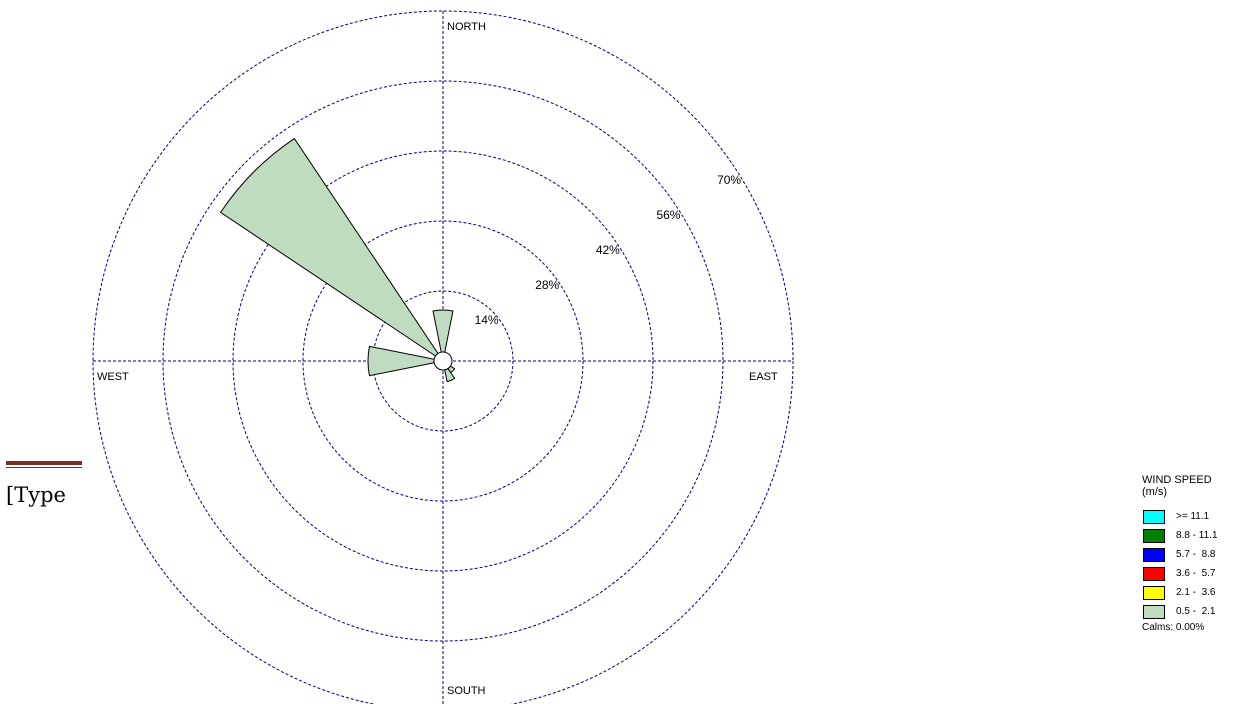 Image resolution: width=1252 pixels, height=704 pixels. What do you see at coordinates (729, 180) in the screenshot?
I see `ring-label-70%: 70%` at bounding box center [729, 180].